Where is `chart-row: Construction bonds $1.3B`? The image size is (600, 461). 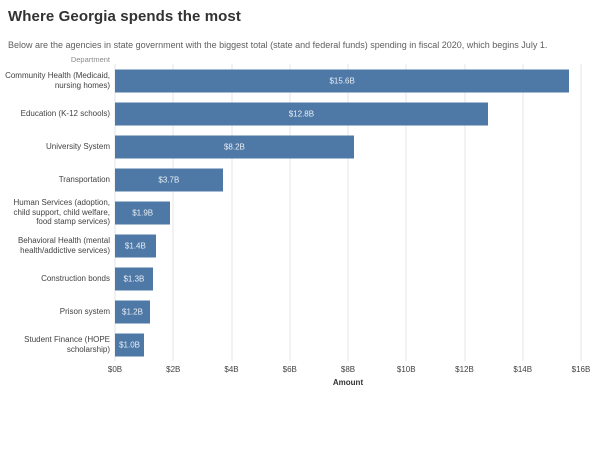 chart-row: Construction bonds $1.3B is located at coordinates (300, 278).